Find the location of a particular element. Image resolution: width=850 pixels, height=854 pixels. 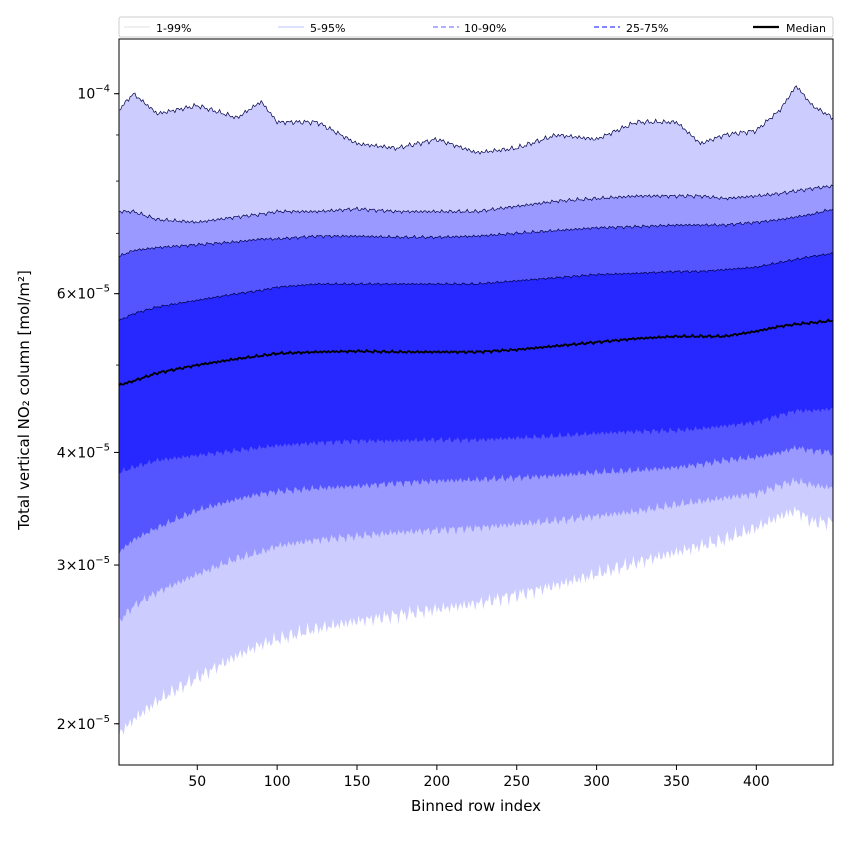

y-tick-label: 3×10⁻⁵ is located at coordinates (83, 564).